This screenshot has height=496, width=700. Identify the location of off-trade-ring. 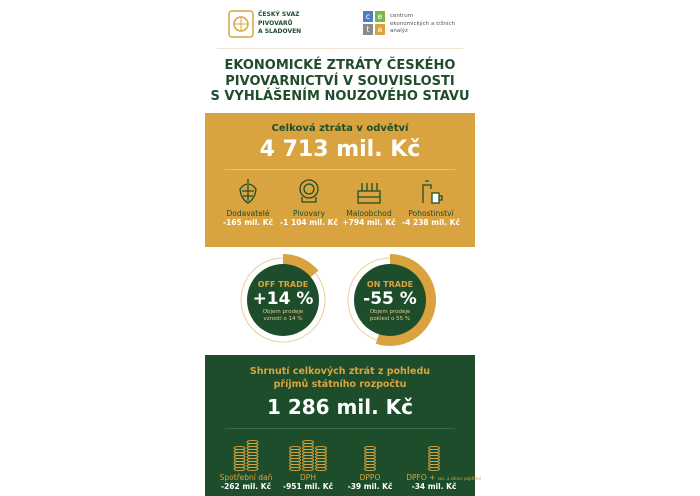
(283, 298).